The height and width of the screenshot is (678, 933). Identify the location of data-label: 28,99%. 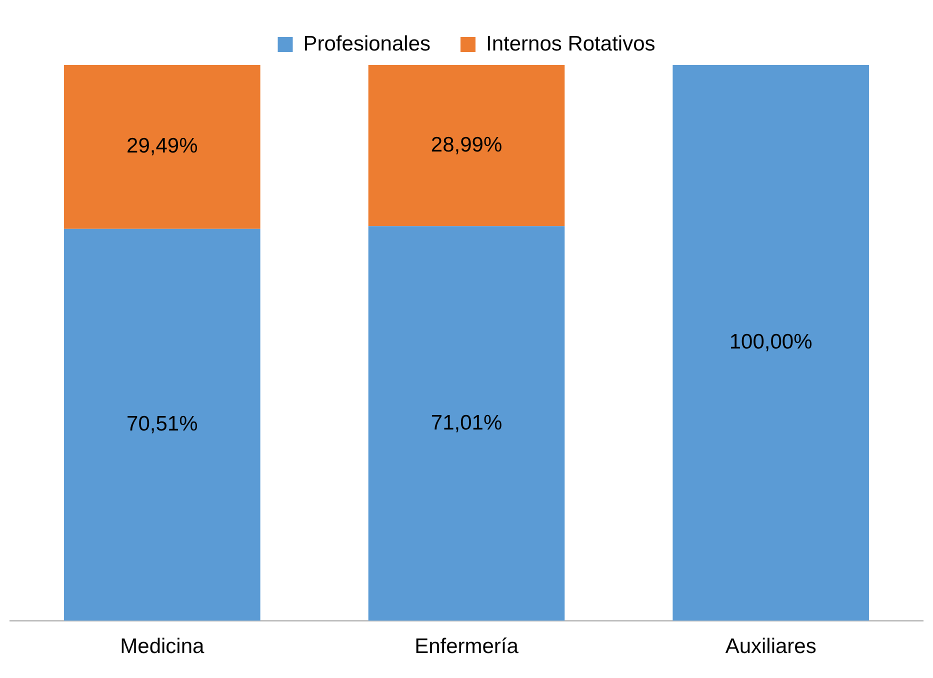
(466, 144).